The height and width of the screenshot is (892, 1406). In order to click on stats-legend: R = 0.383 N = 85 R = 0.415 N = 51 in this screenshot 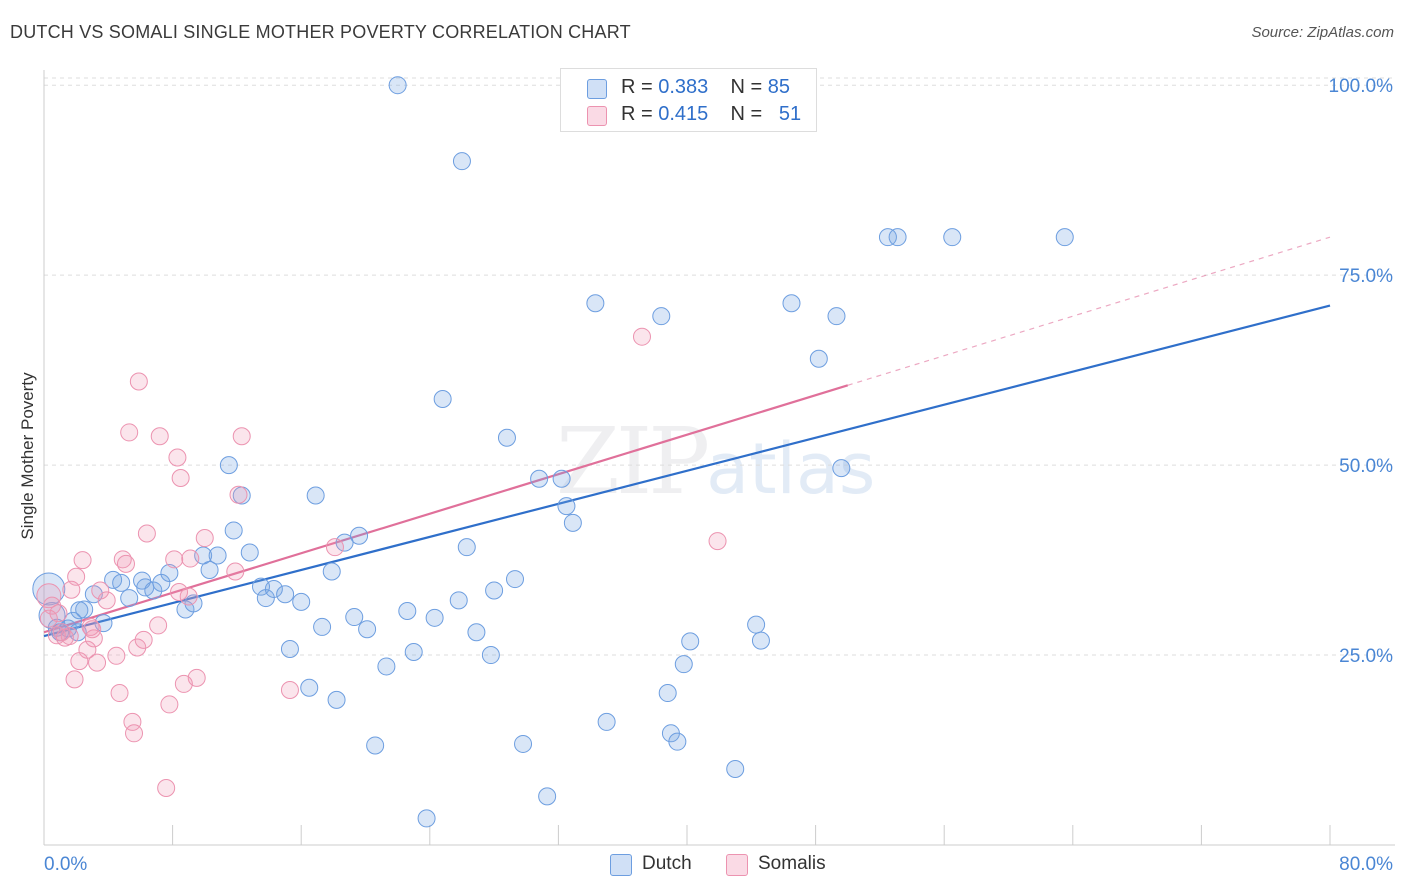, I will do `click(688, 100)`.